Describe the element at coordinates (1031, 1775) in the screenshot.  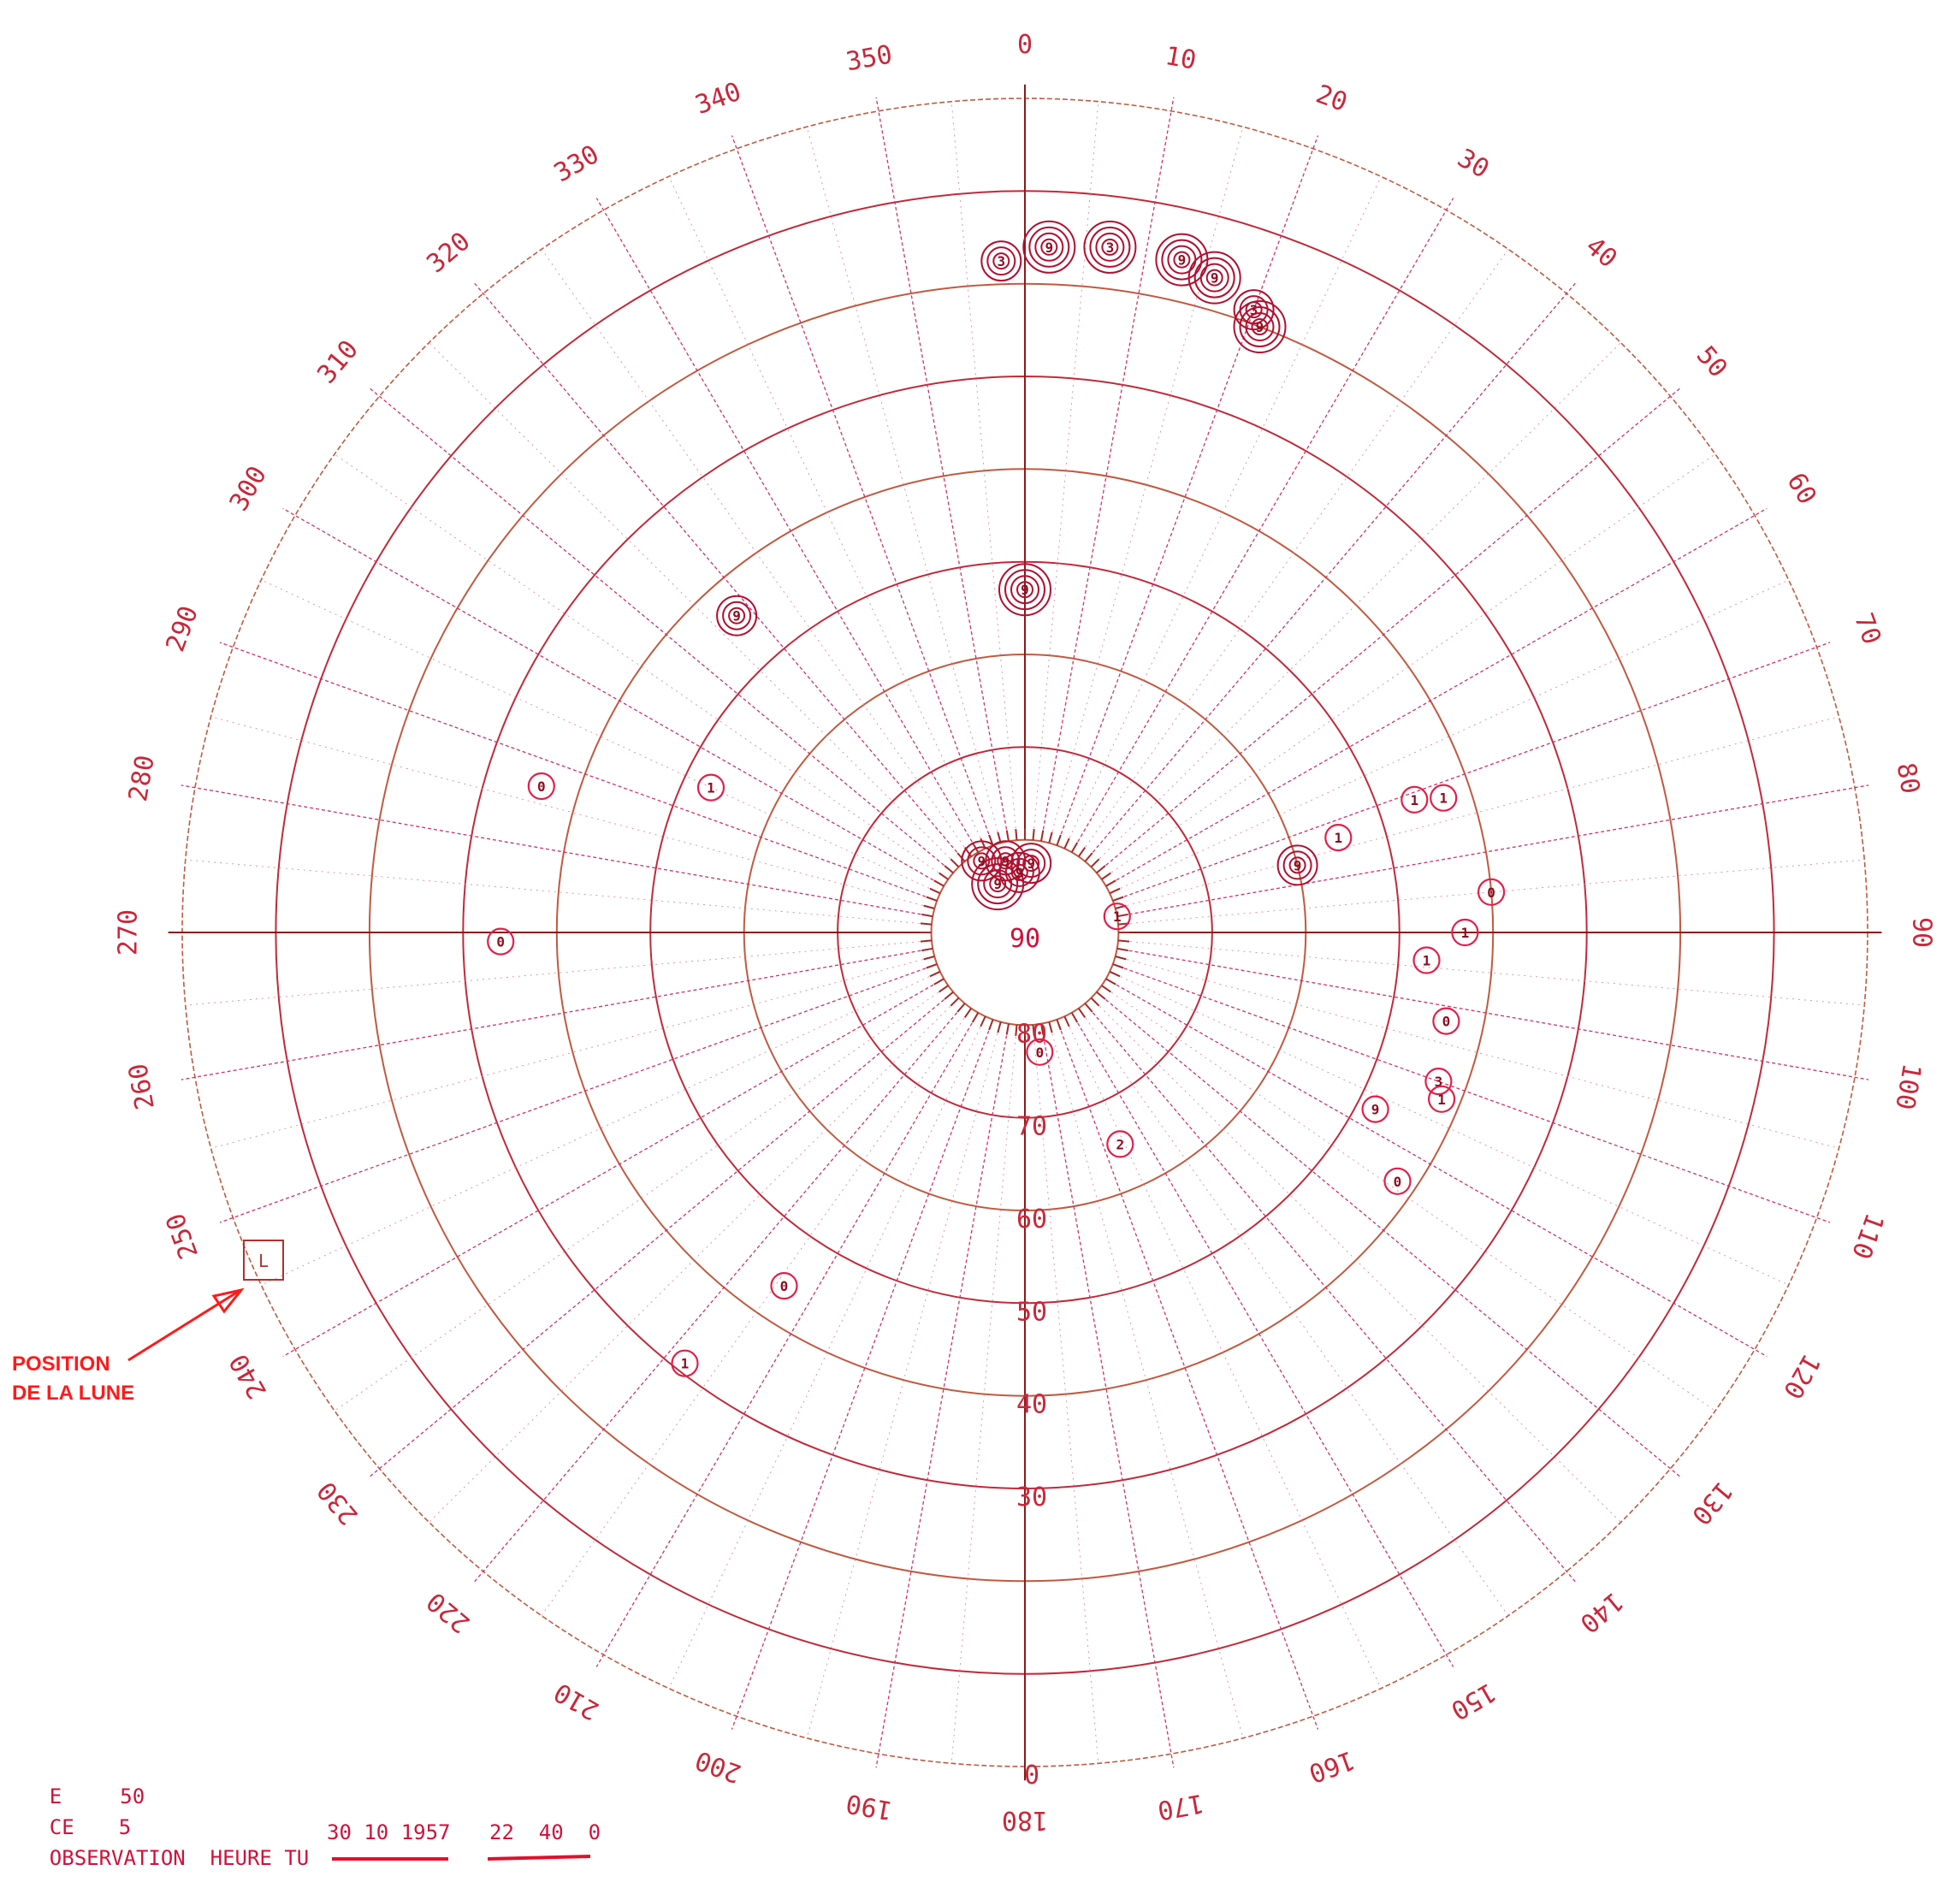
I see `elevation-label-0: 0` at that location.